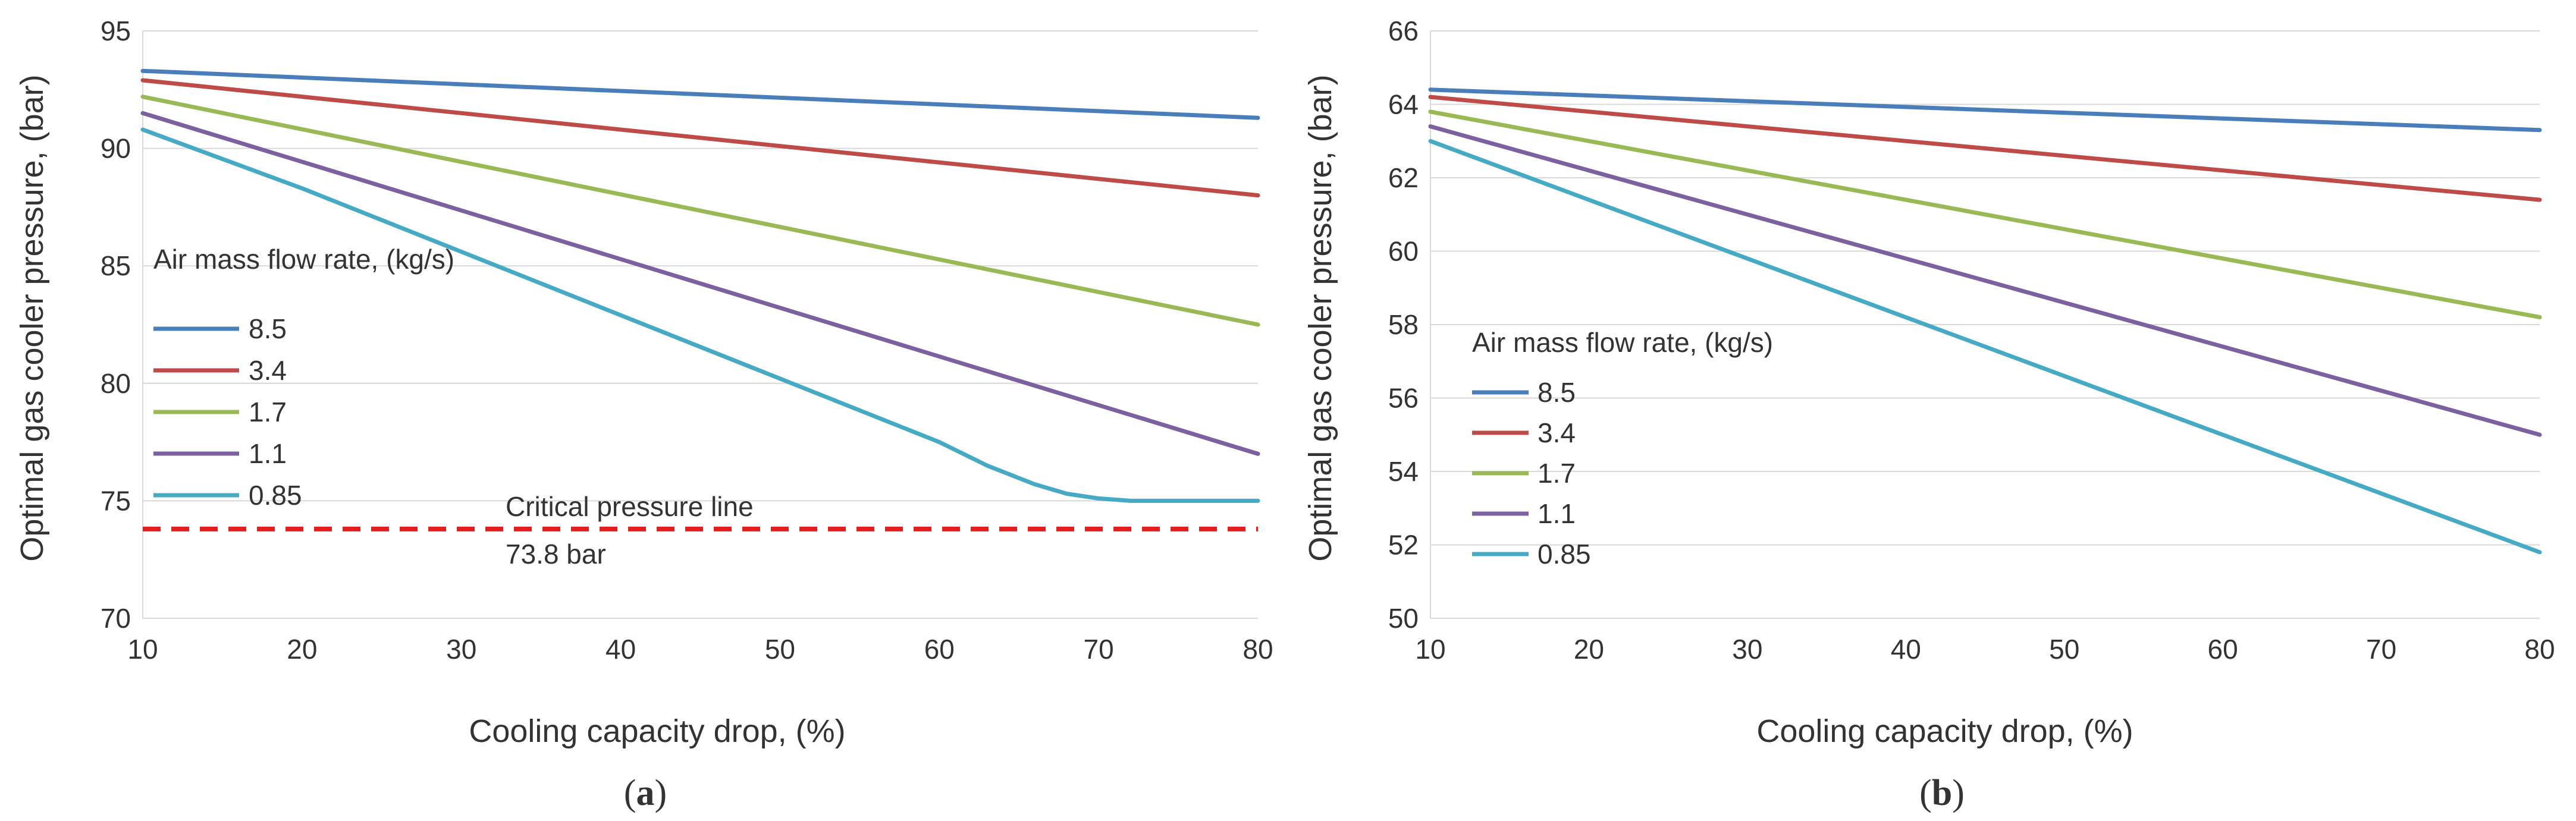 The width and height of the screenshot is (2576, 821). I want to click on y-axis-label-a: Optimal gas cooler pressure, (bar), so click(32, 318).